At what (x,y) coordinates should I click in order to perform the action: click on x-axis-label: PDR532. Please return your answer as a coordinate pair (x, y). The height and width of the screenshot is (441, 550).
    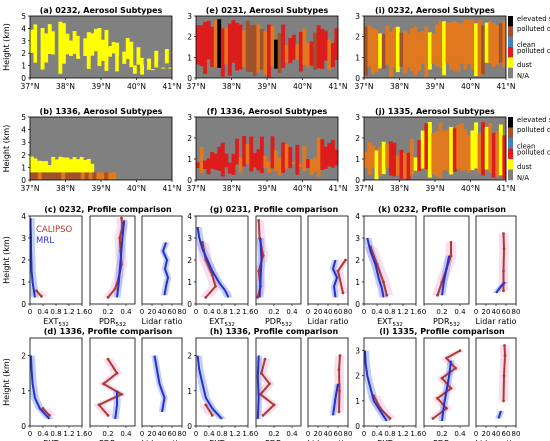
    Looking at the image, I should click on (278, 322).